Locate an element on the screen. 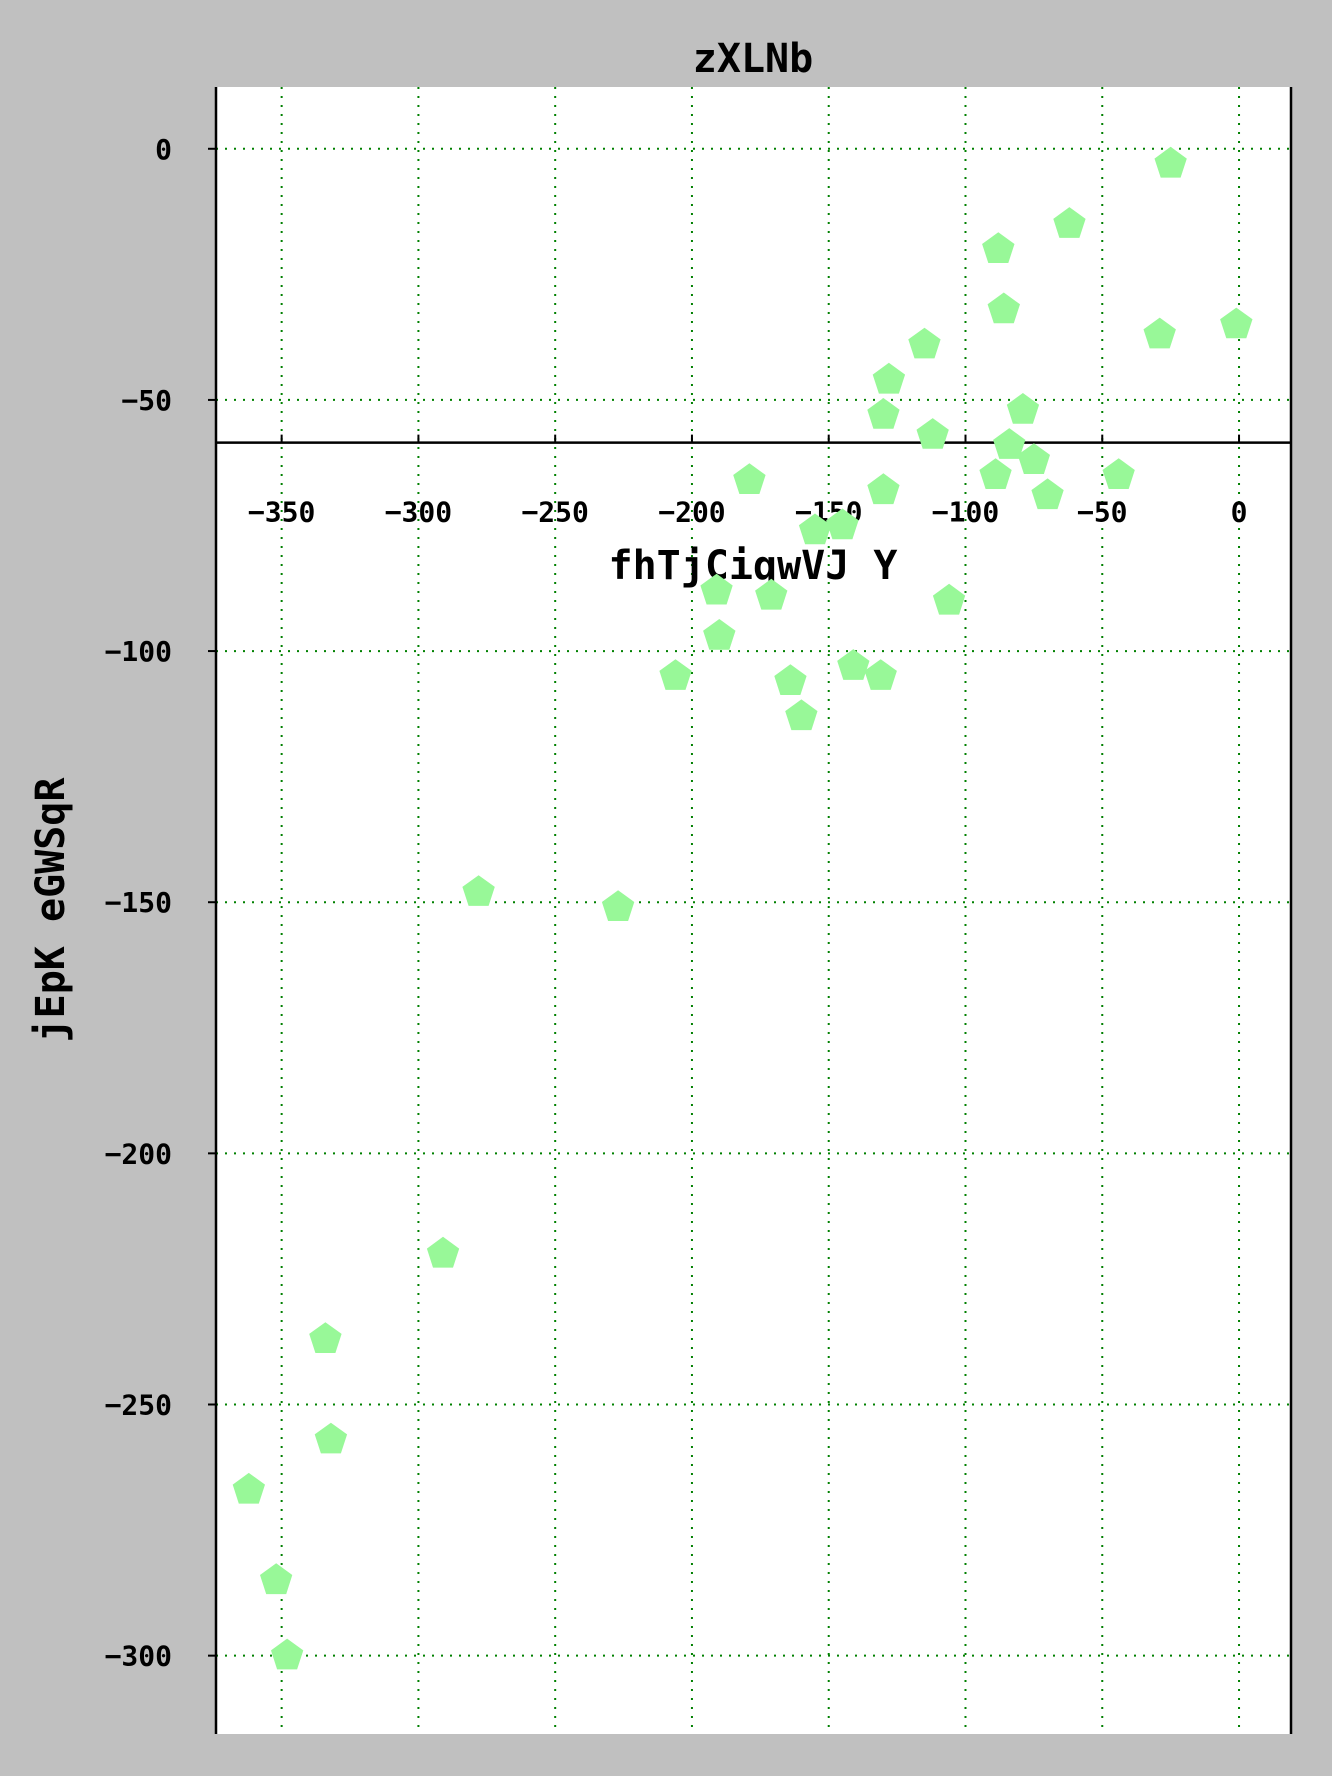 The height and width of the screenshot is (1776, 1332). x-tick-label: −250 is located at coordinates (554, 512).